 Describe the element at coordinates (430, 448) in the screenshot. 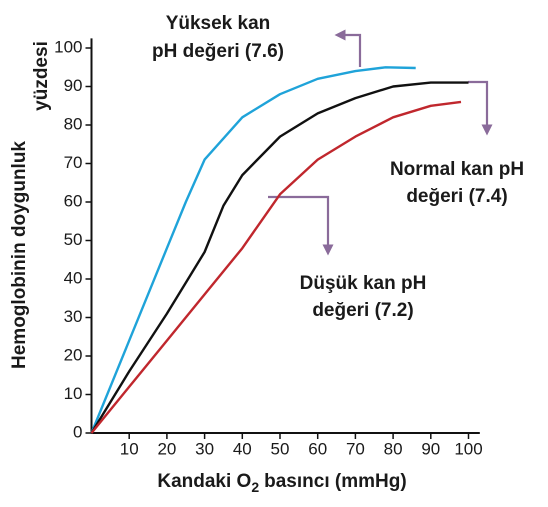

I see `x-tick-label: 90` at that location.